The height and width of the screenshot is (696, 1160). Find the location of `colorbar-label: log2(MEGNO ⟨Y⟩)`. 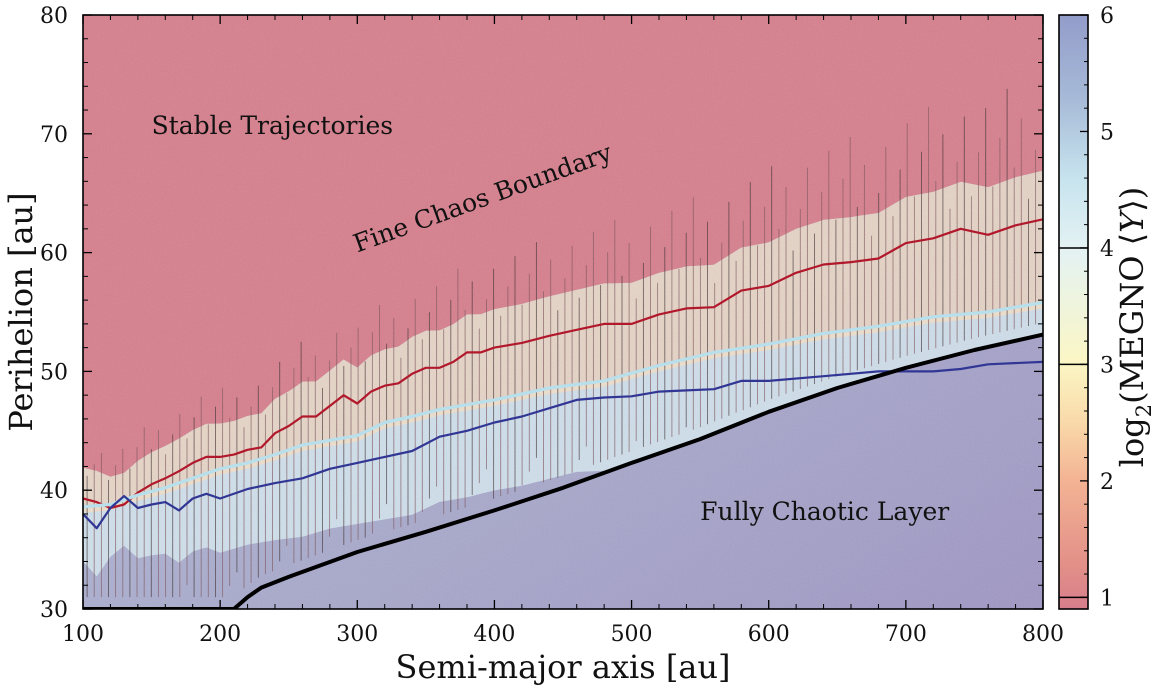

colorbar-label: log2(MEGNO ⟨Y⟩) is located at coordinates (1134, 327).